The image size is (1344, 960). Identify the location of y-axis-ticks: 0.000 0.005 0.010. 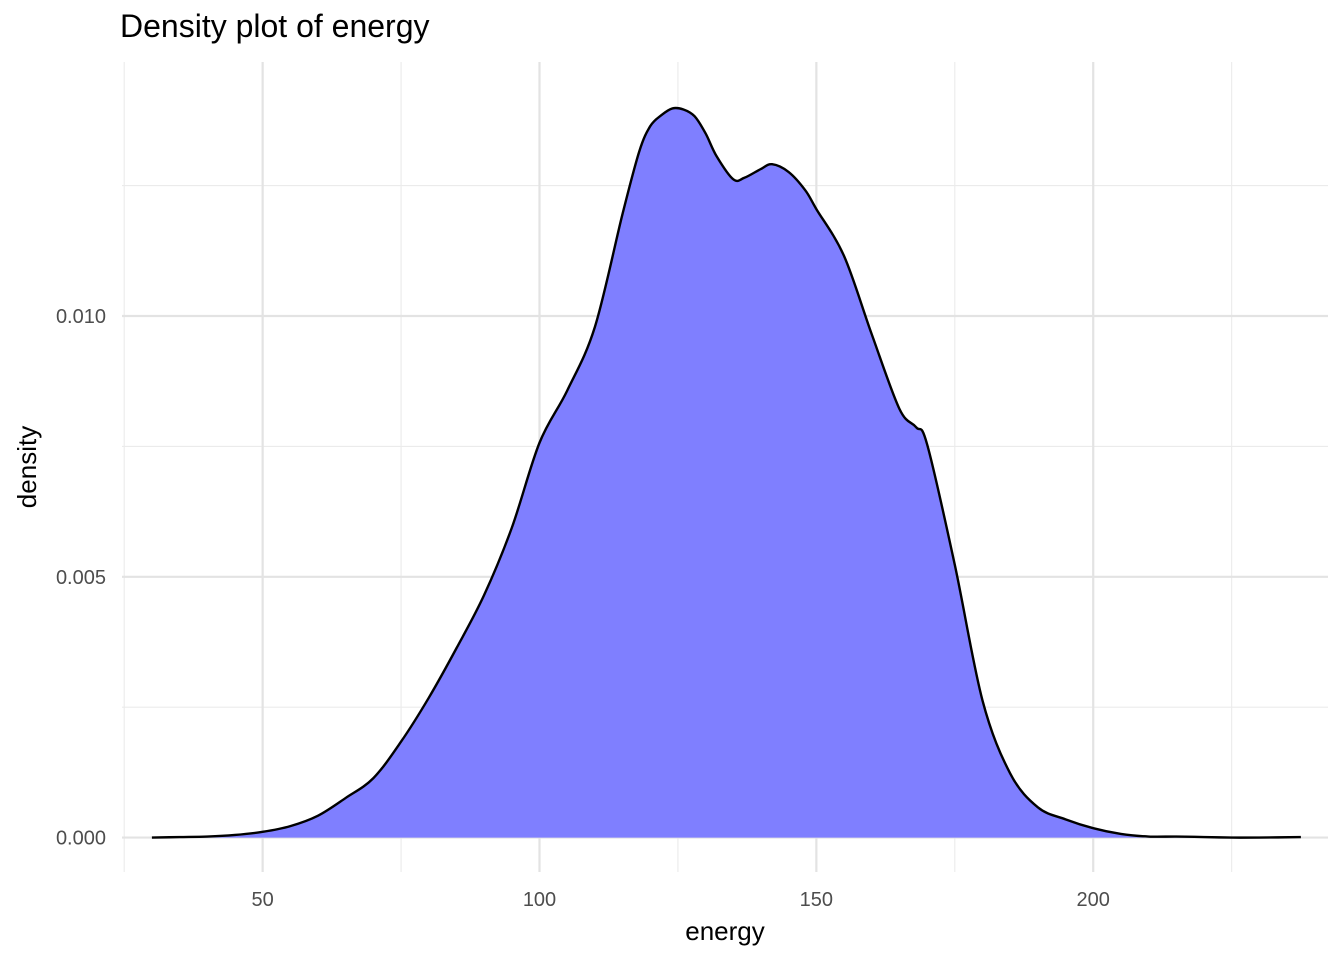
(81, 578).